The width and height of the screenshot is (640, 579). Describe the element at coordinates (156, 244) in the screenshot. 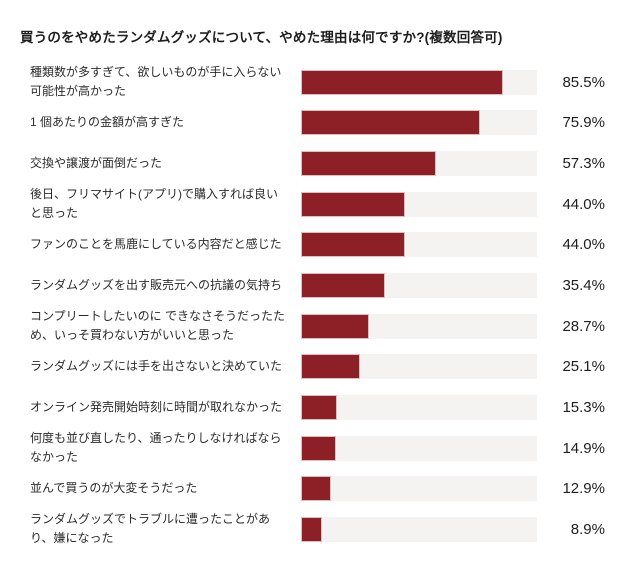

I see `category-label: ファンのことを馬鹿にしている内容だと感じた` at that location.